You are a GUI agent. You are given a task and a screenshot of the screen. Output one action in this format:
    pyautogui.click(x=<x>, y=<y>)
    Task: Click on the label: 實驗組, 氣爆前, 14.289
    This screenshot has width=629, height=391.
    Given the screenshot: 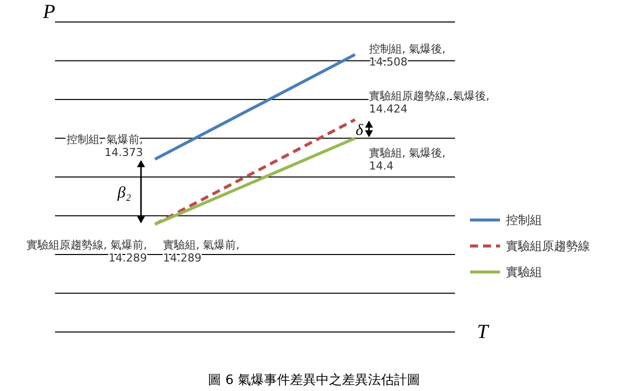 What is the action you would take?
    pyautogui.click(x=201, y=251)
    